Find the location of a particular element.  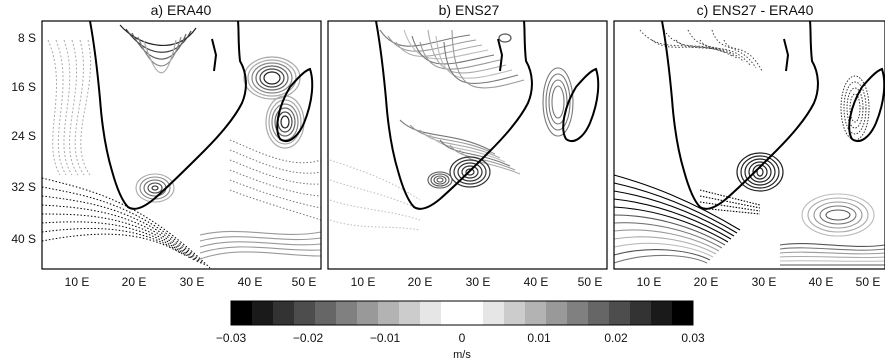

colorbar-frame is located at coordinates (462, 313).